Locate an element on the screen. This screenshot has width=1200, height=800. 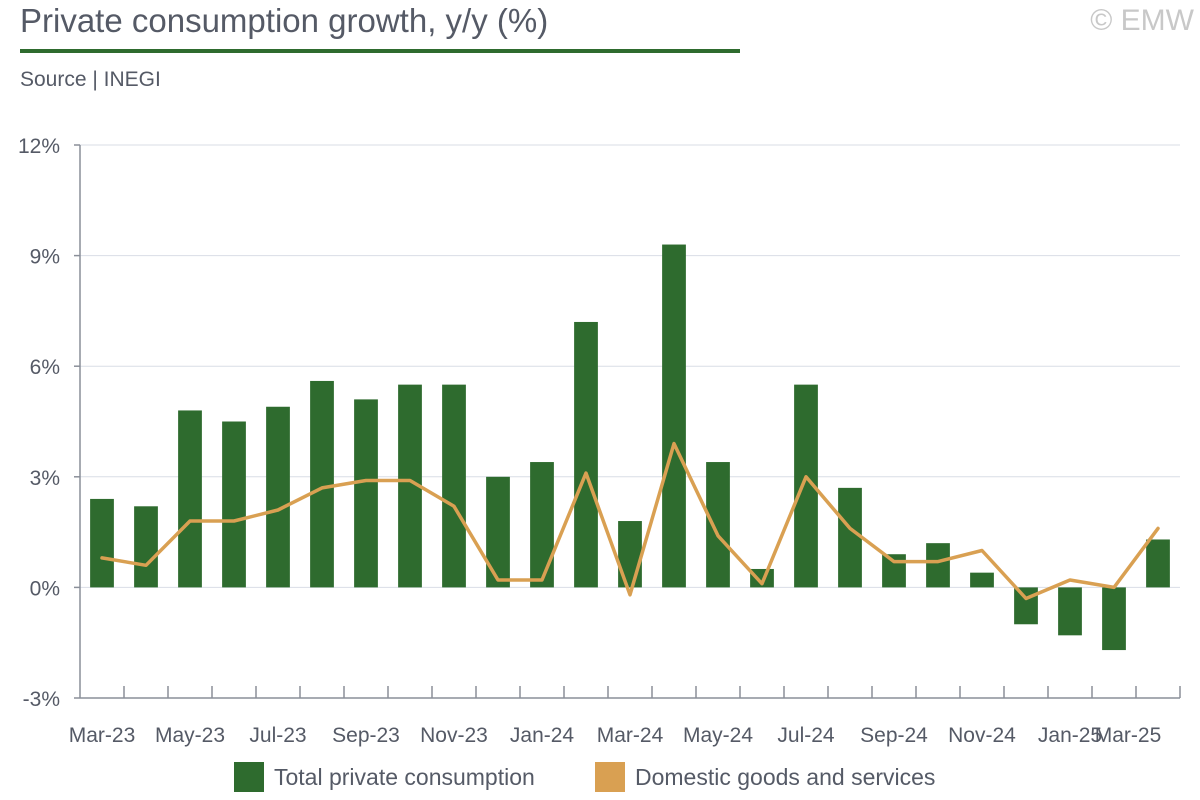
legend-swatch-domestic is located at coordinates (610, 777).